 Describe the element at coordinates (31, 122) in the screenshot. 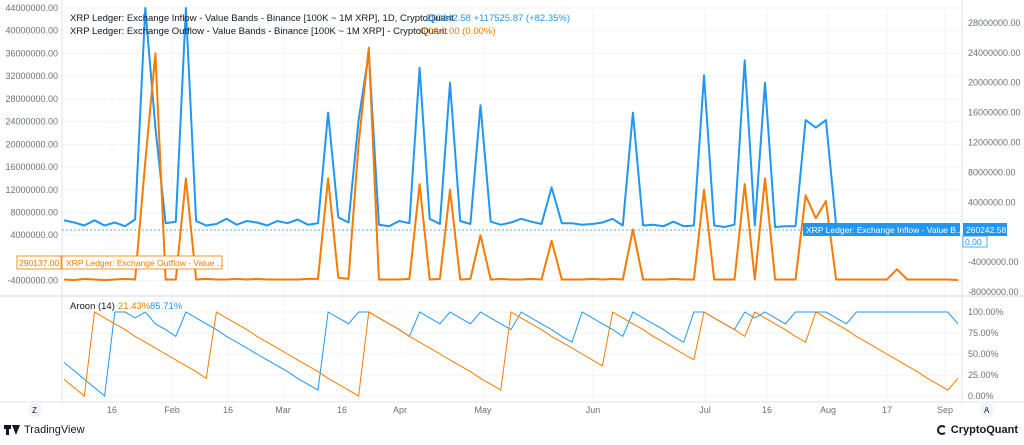

I see `left-tick-label: 24000000.00` at that location.